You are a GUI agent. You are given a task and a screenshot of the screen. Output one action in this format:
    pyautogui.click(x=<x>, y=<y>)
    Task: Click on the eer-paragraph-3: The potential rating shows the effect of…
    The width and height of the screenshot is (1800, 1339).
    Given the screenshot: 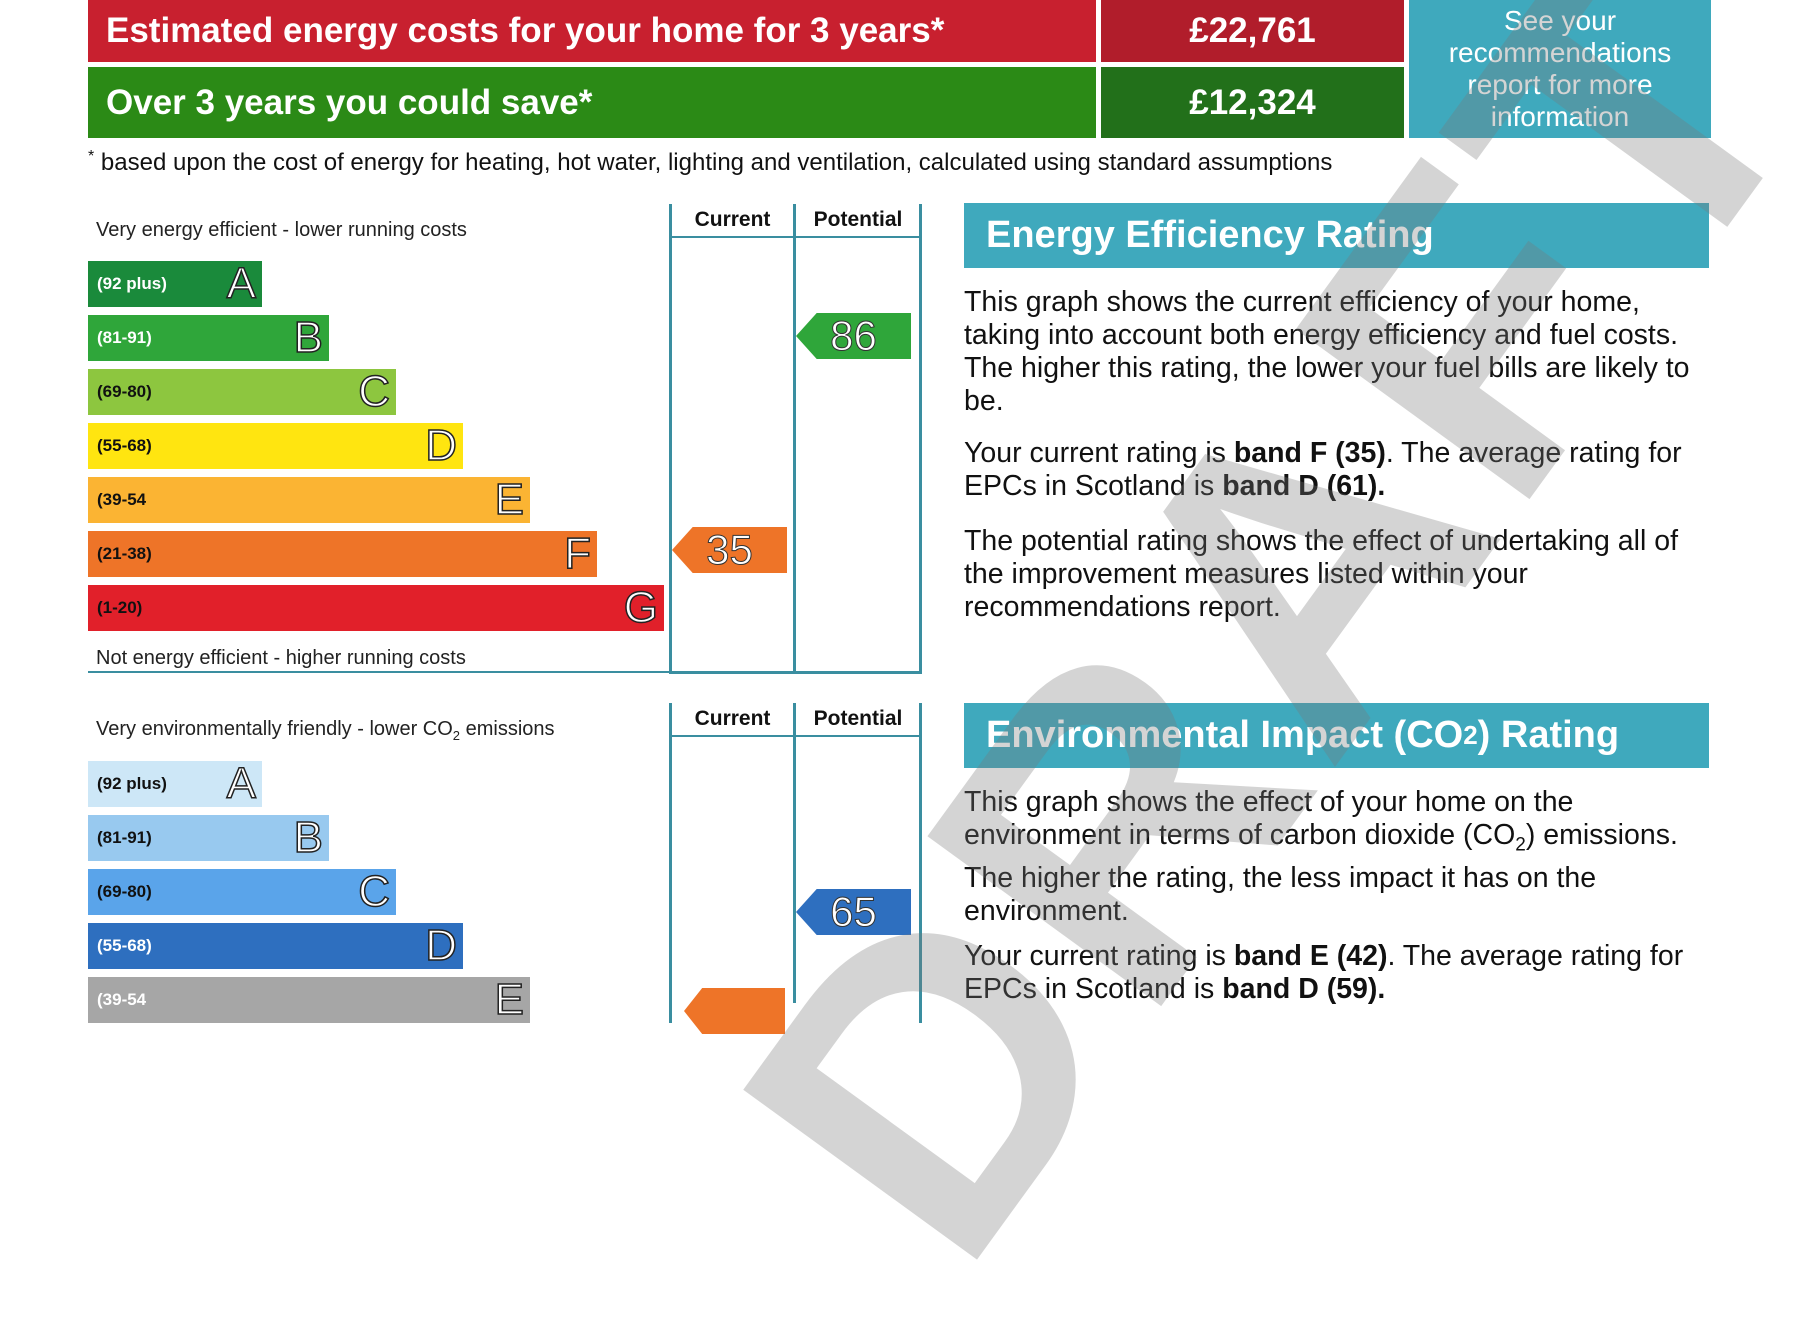 What is the action you would take?
    pyautogui.click(x=1321, y=574)
    